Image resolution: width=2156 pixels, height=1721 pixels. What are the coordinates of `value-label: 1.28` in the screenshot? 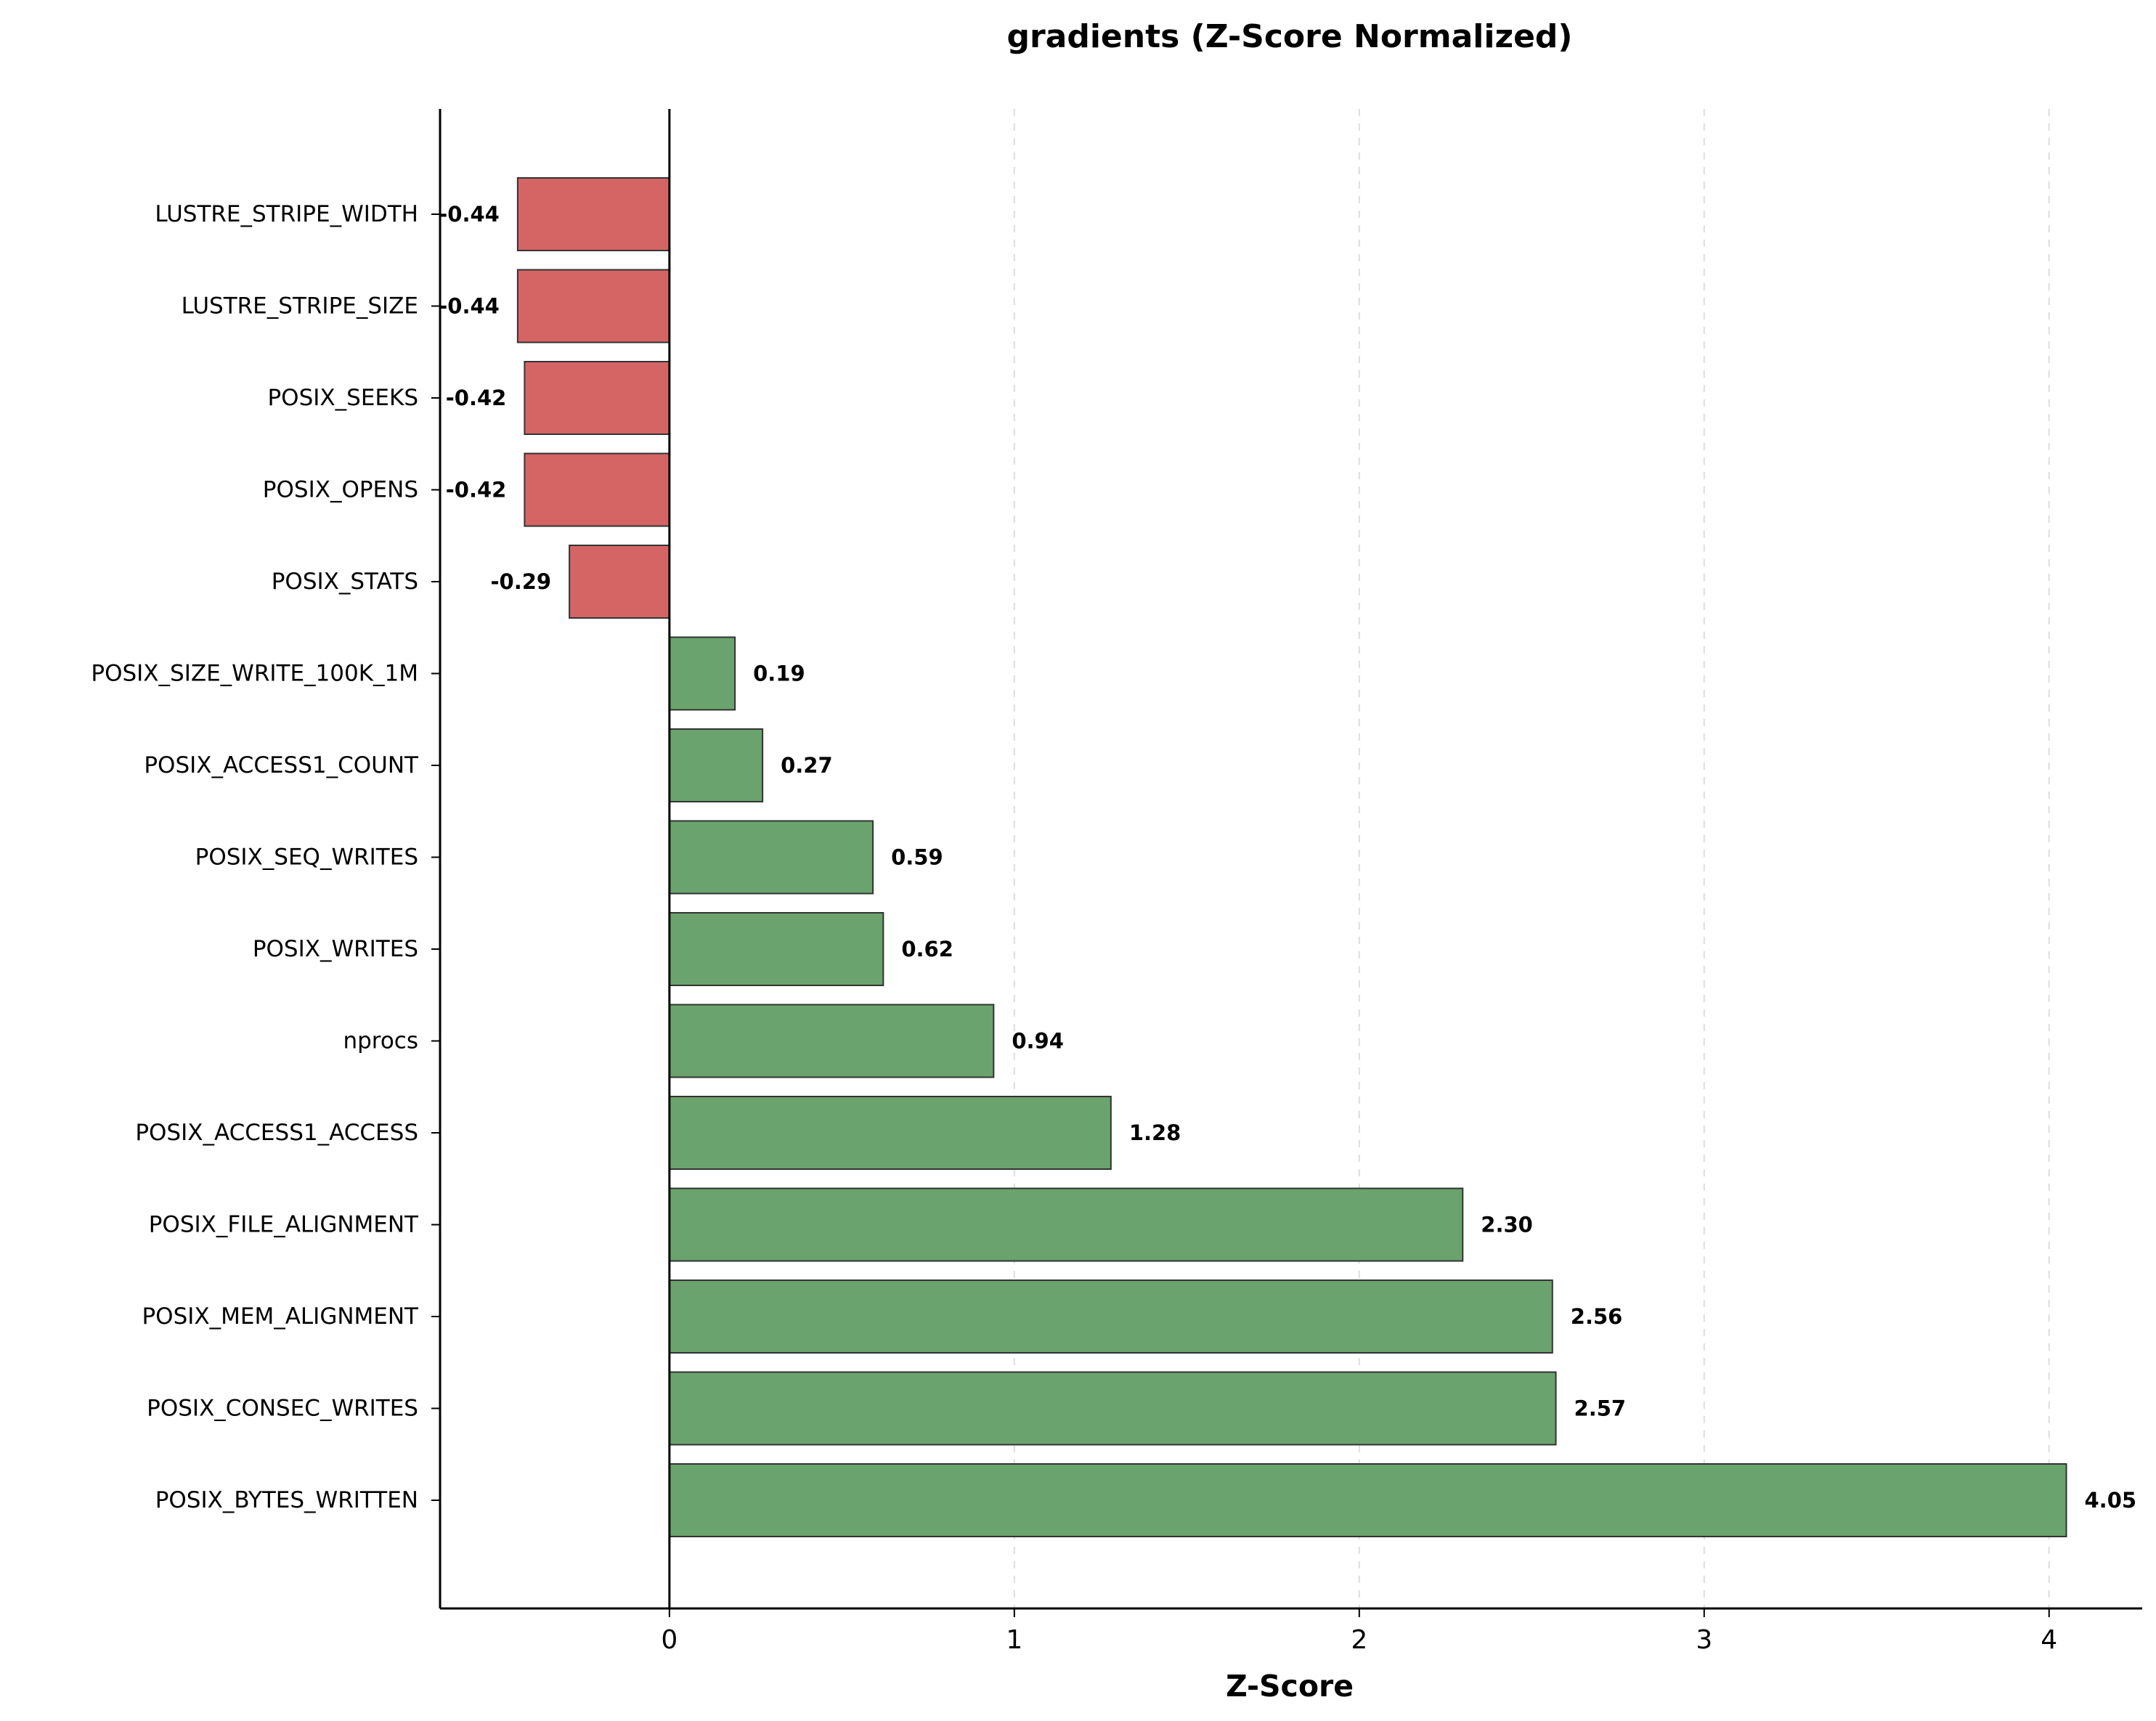 It's located at (1155, 1132).